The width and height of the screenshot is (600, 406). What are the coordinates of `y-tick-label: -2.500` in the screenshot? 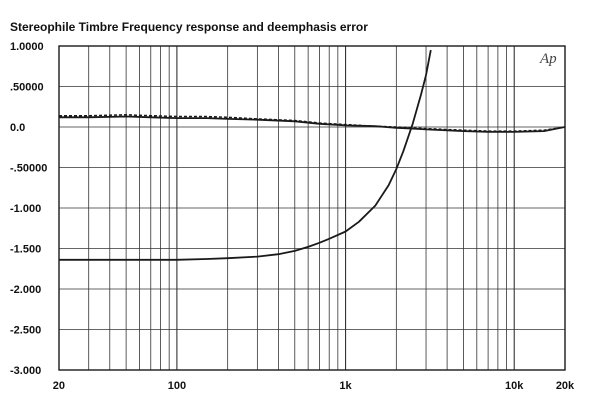 It's located at (25, 331).